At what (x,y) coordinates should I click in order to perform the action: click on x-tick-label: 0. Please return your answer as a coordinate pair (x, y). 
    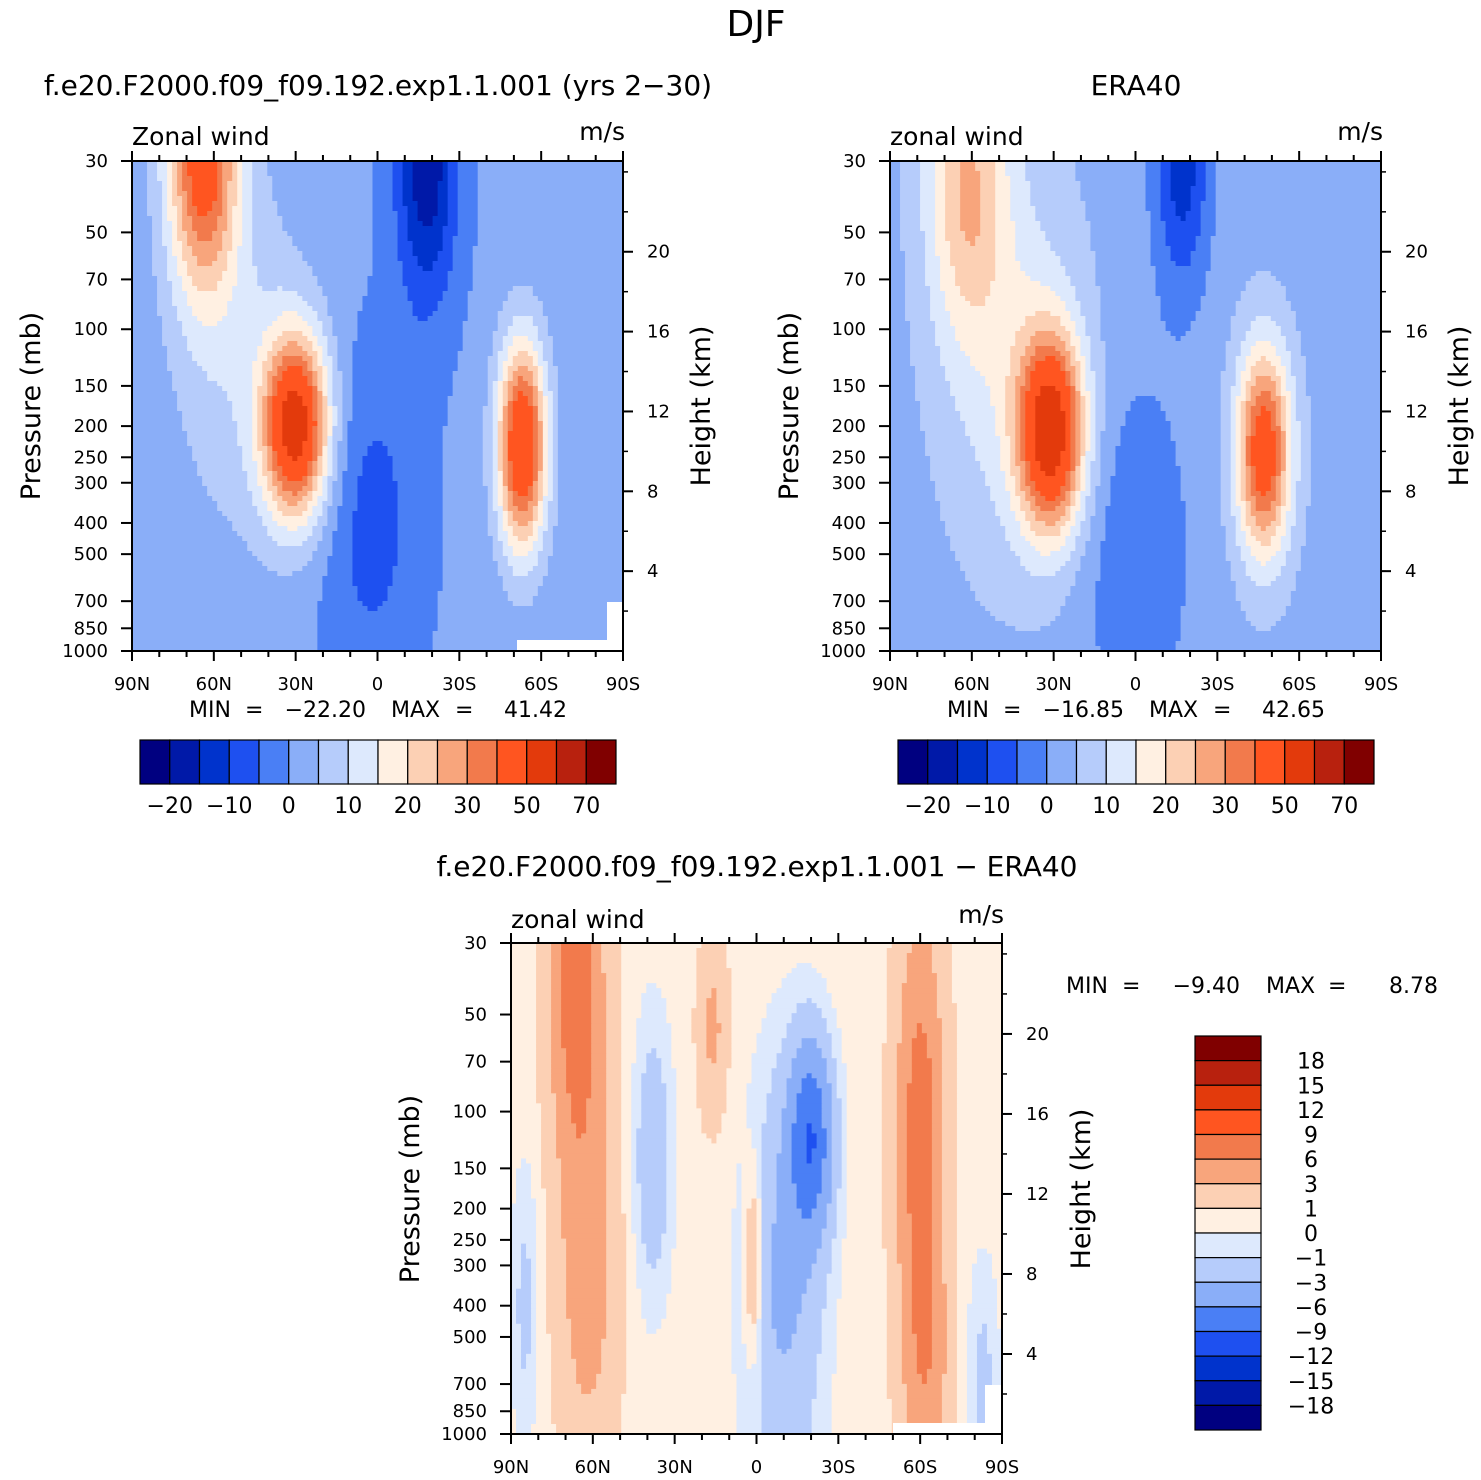
    Looking at the image, I should click on (377, 684).